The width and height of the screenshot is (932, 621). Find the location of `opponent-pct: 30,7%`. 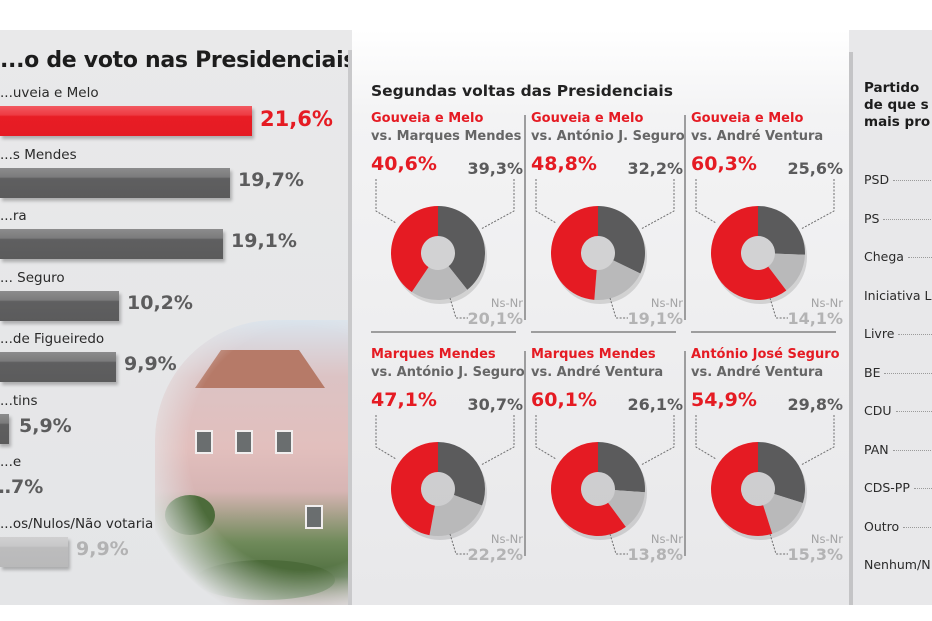

opponent-pct: 30,7% is located at coordinates (495, 404).